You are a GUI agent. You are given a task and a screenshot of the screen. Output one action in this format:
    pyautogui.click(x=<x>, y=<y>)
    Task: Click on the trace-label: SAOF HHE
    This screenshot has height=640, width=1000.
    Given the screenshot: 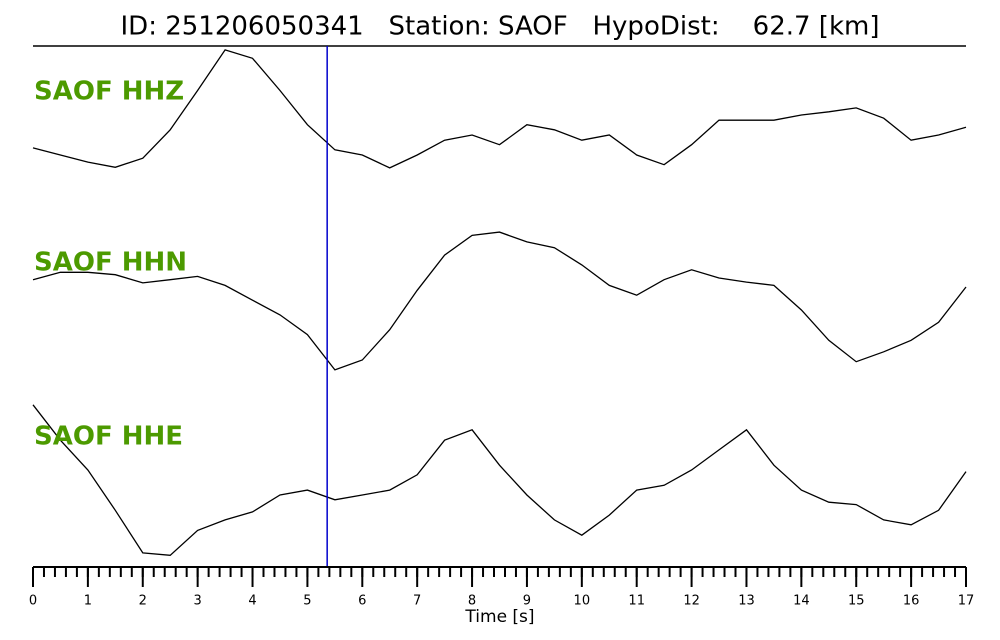 What is the action you would take?
    pyautogui.click(x=108, y=437)
    